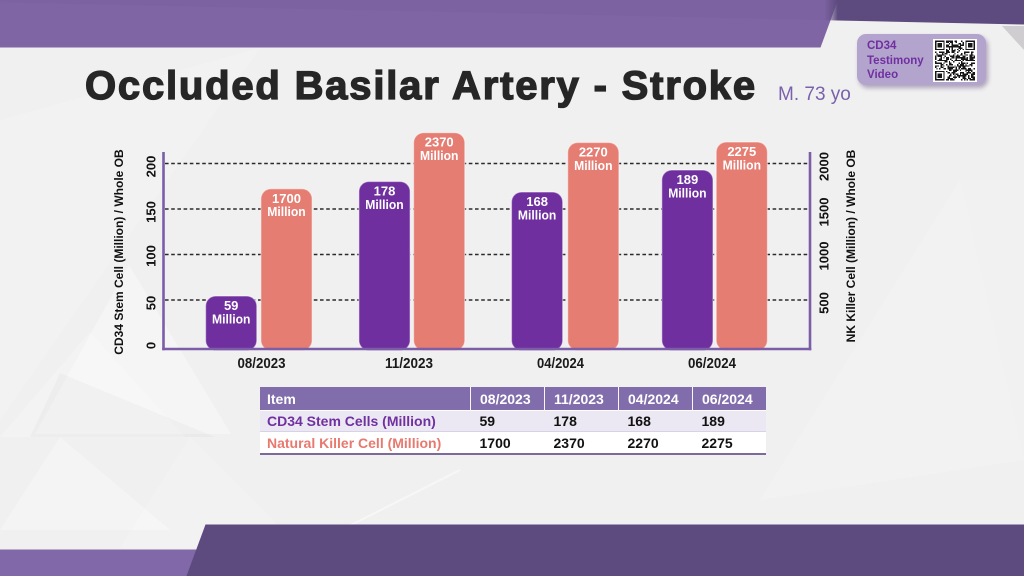 This screenshot has height=576, width=1024. Describe the element at coordinates (119, 252) in the screenshot. I see `svg-text:CD34 Stem Cell (Million) / Who: CD34 Stem Cell (Million) / Whole OB` at that location.